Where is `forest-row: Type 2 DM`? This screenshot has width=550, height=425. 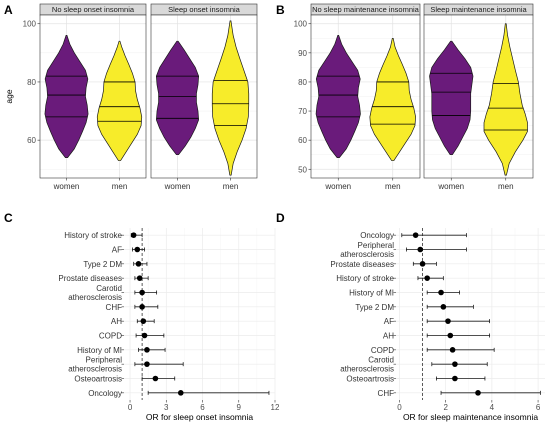 forest-row: Type 2 DM is located at coordinates (414, 307).